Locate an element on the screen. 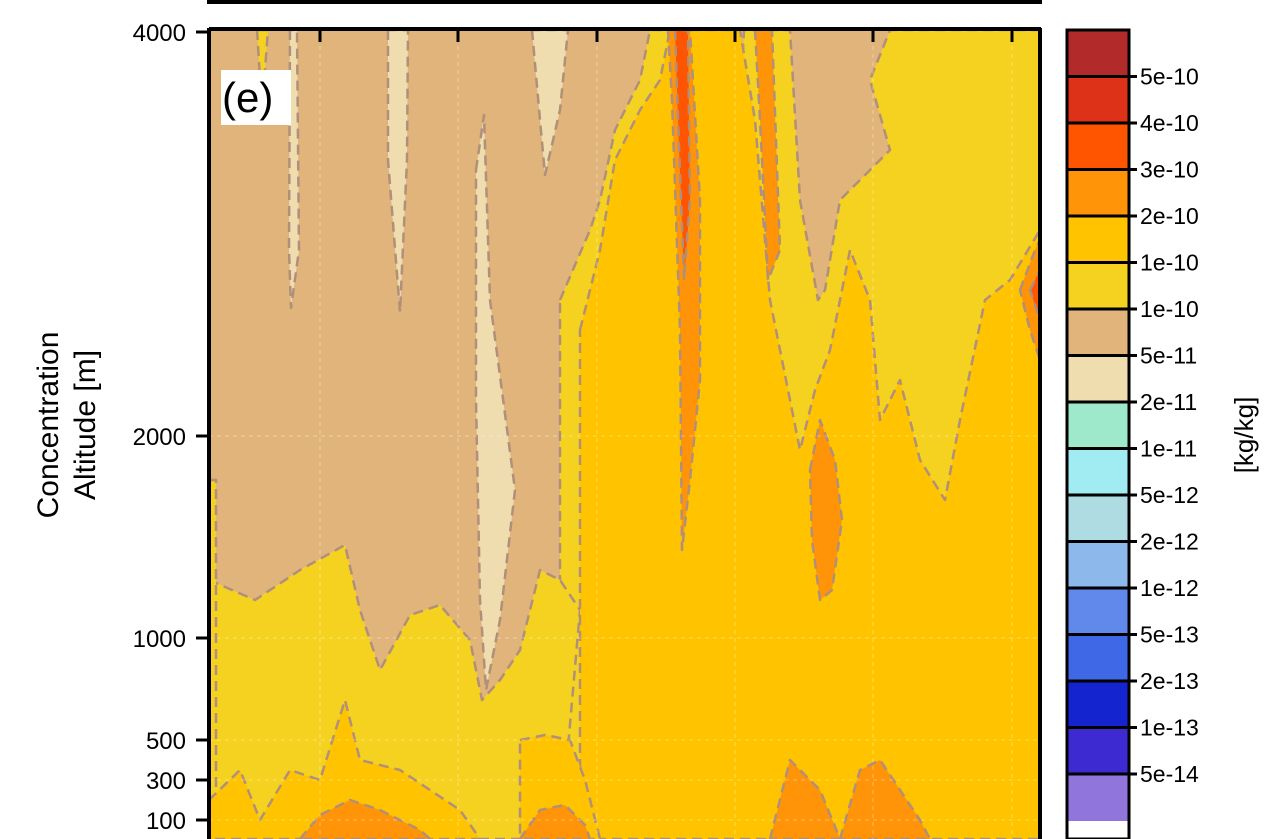  colorbar-tick-label: 1e-11 is located at coordinates (1168, 449).